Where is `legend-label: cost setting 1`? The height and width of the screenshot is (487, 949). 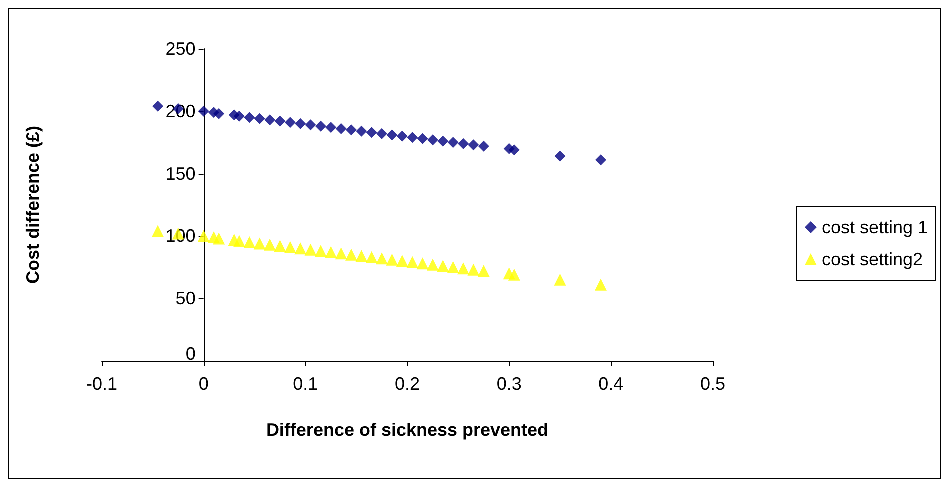 legend-label: cost setting 1 is located at coordinates (875, 228).